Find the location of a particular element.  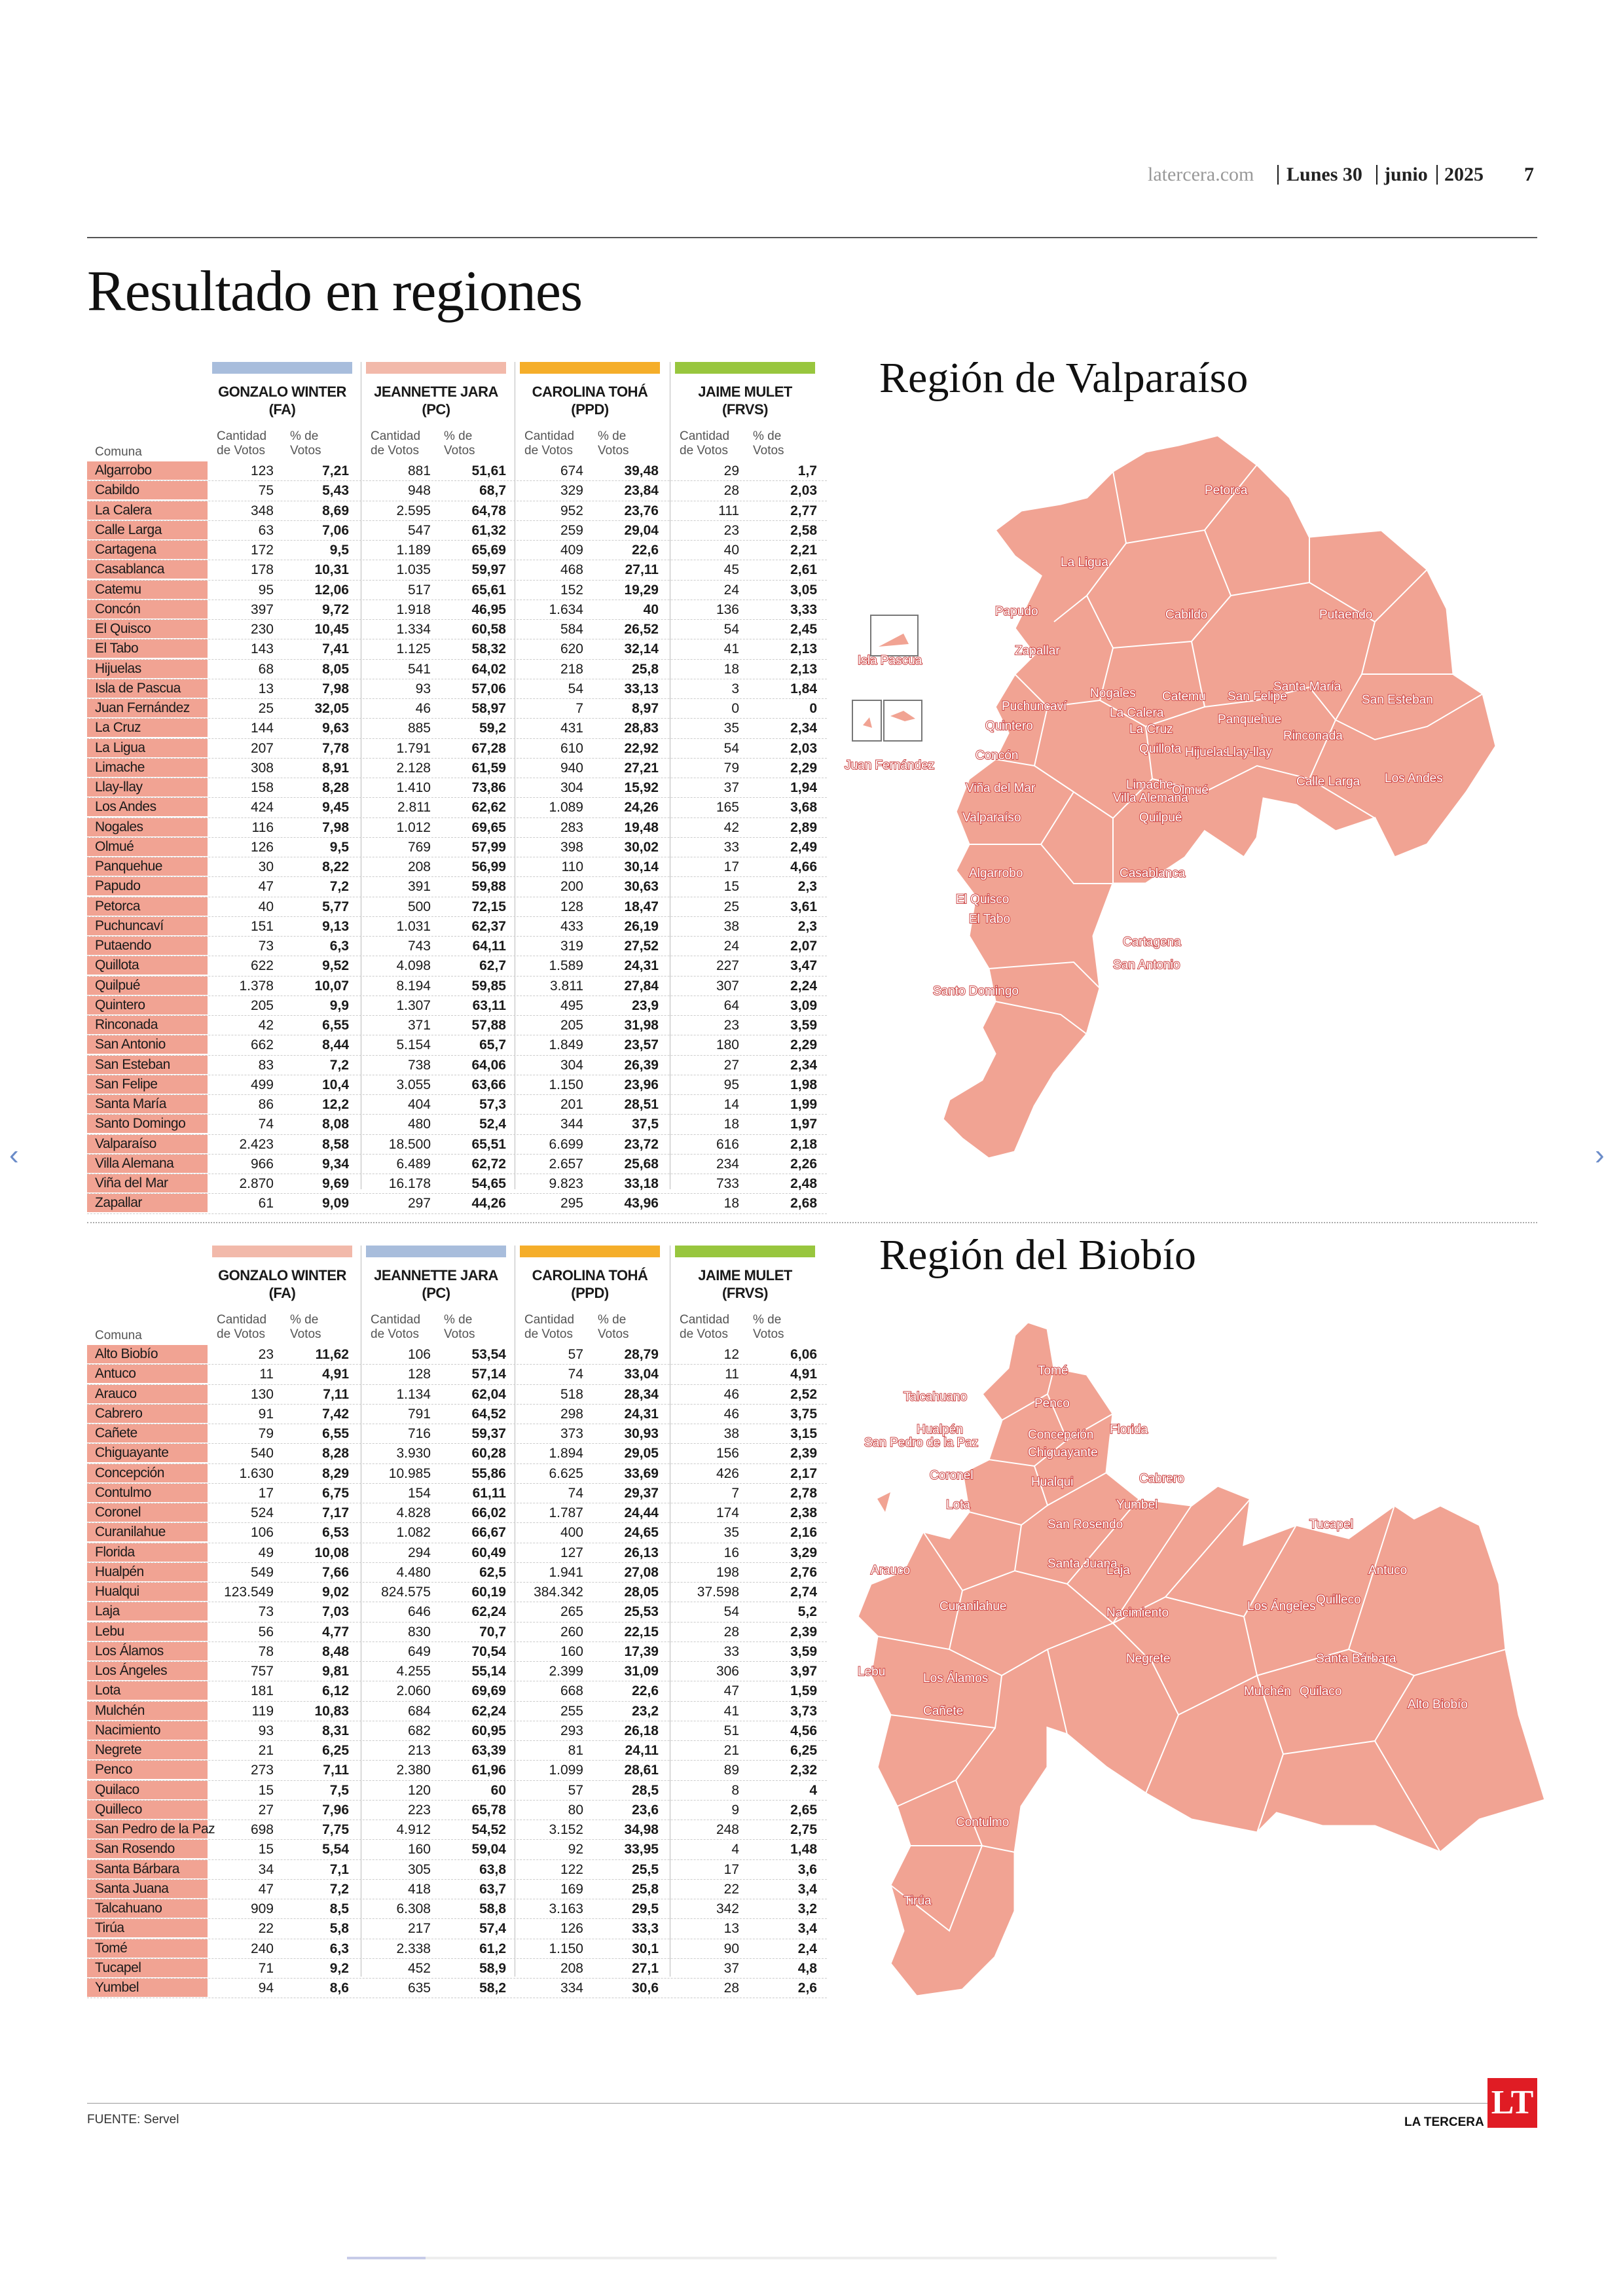

votes-percent: 28,61 is located at coordinates (641, 1770).